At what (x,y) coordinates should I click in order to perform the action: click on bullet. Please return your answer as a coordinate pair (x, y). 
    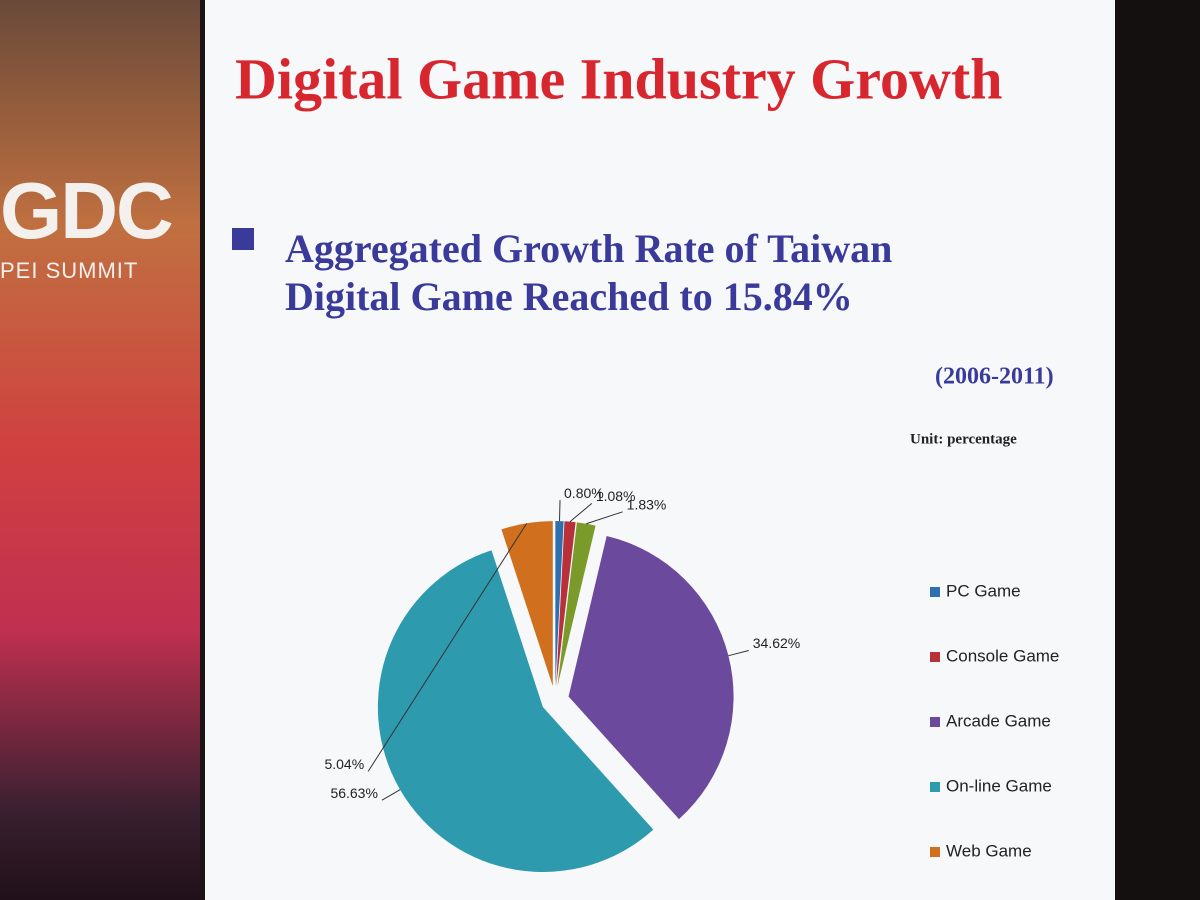
    Looking at the image, I should click on (243, 239).